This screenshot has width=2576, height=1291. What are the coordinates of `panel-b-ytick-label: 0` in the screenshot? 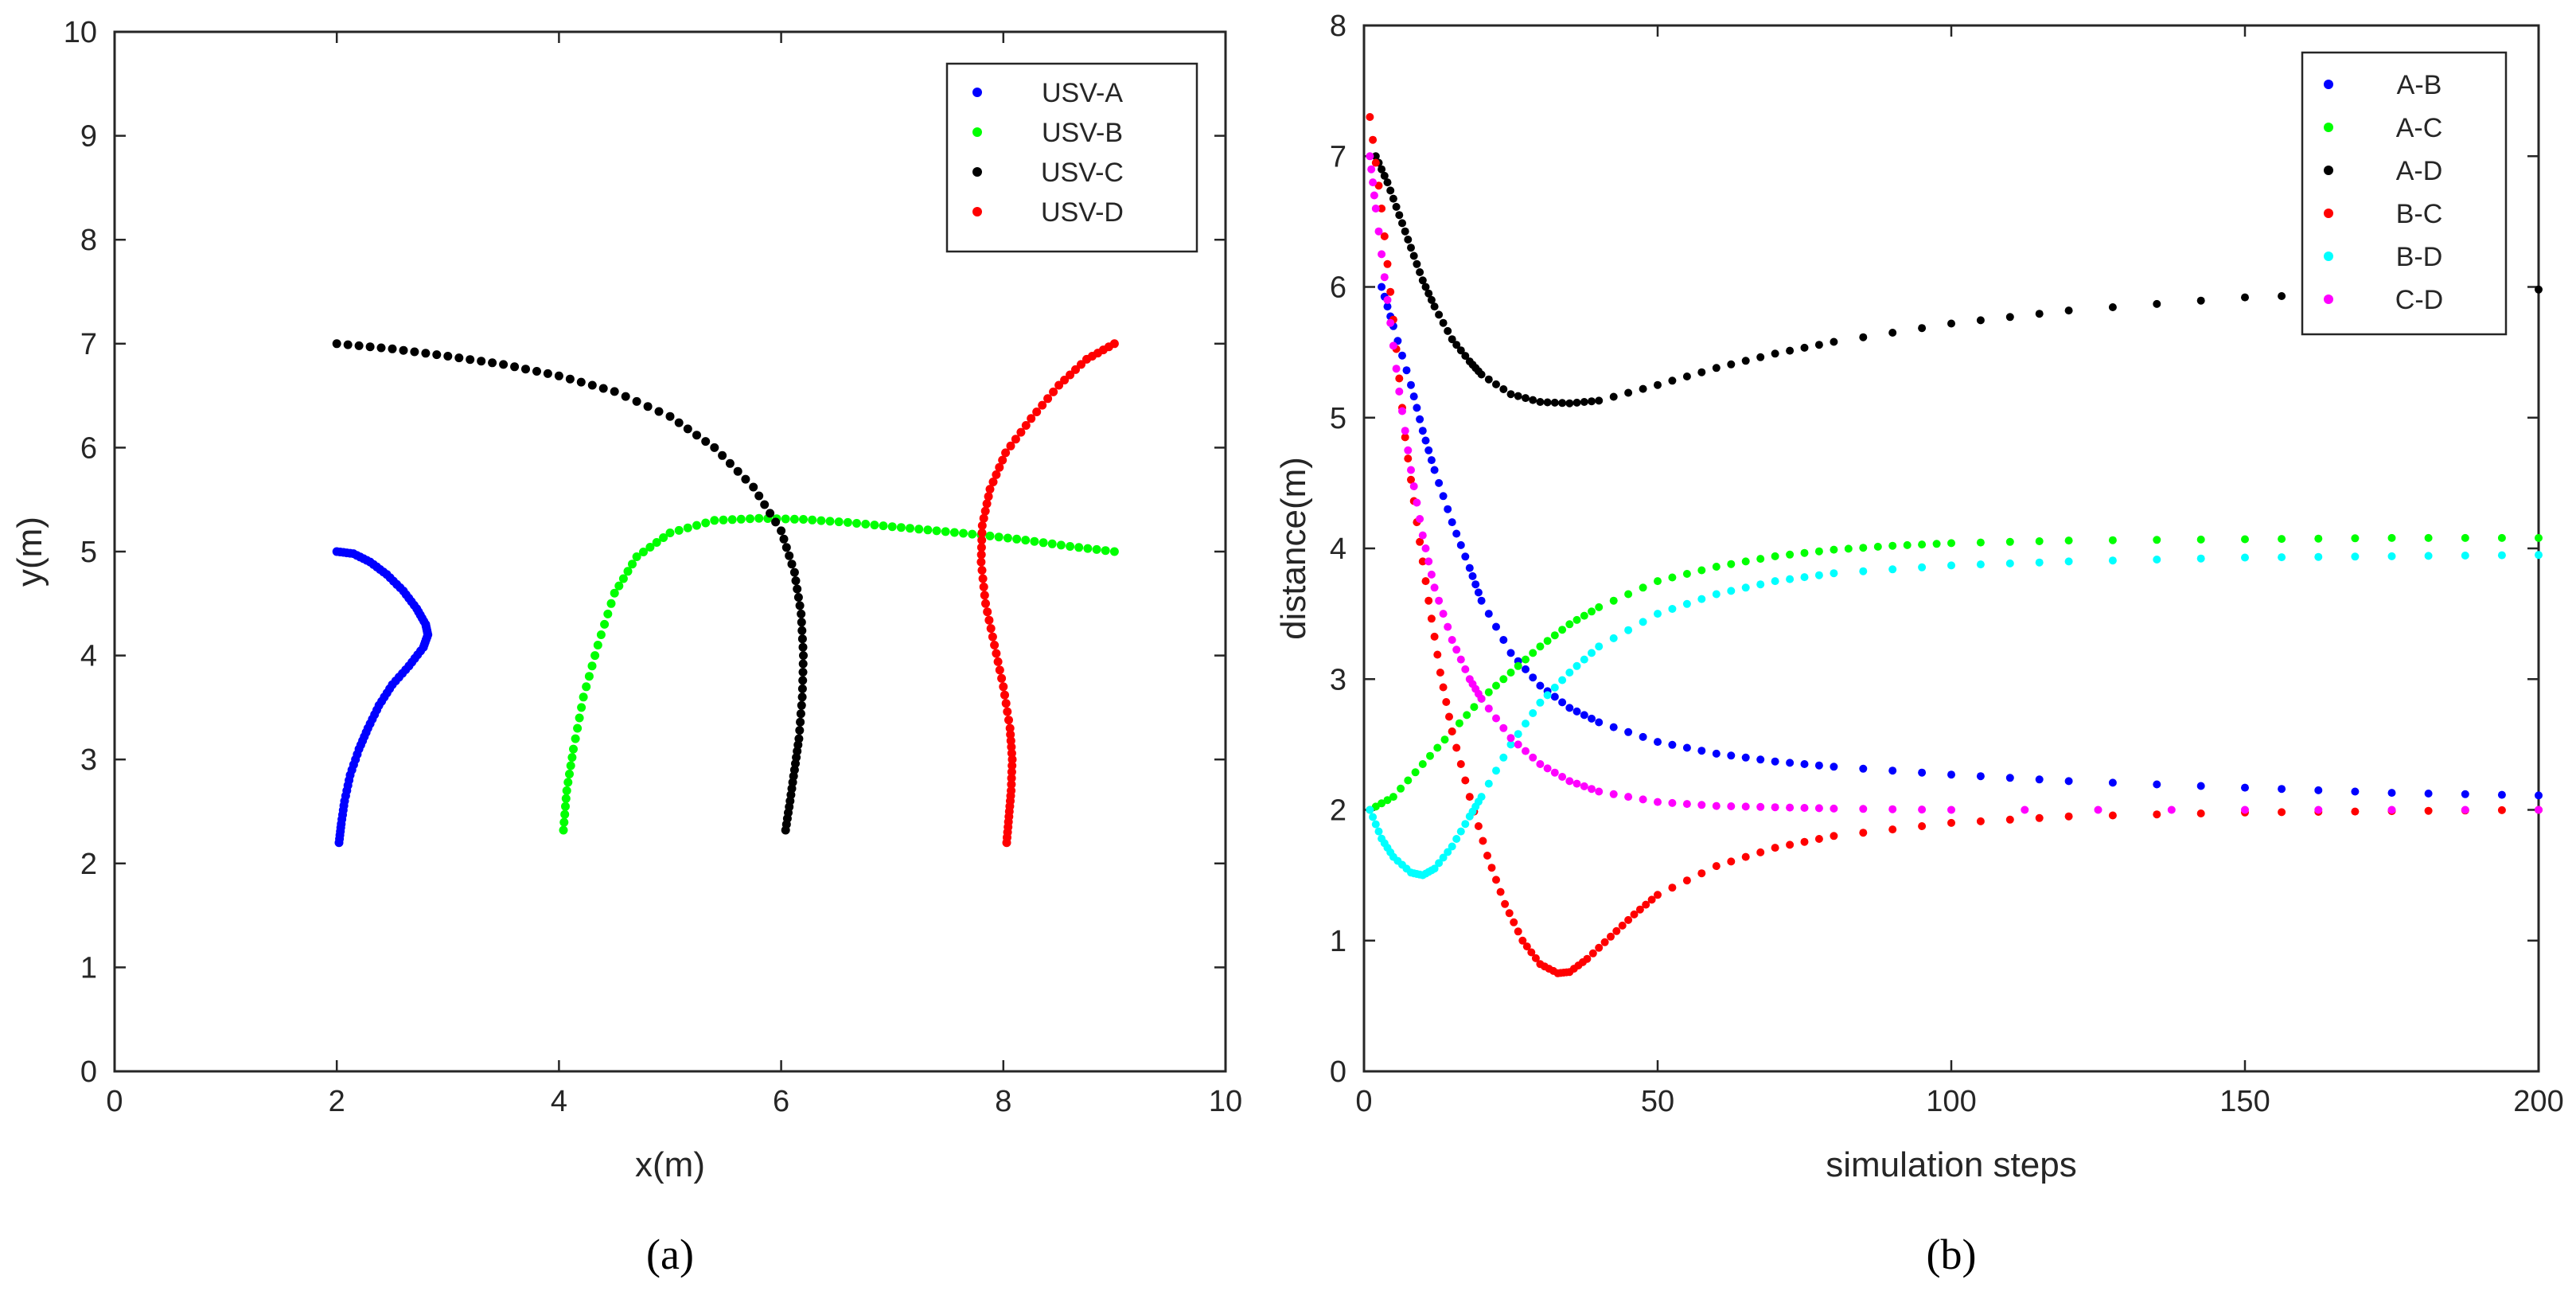 It's located at (1338, 1072).